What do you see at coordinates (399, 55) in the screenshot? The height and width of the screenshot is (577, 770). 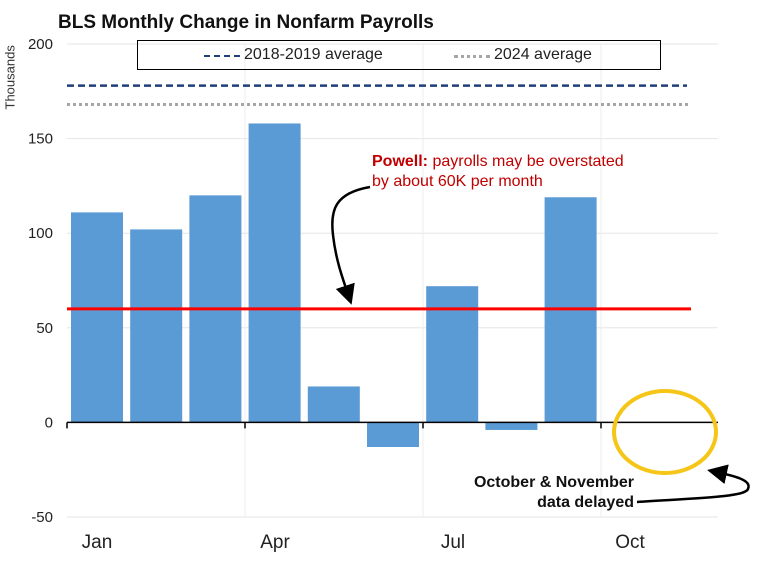 I see `legend: 2018-2019 average 2024 average` at bounding box center [399, 55].